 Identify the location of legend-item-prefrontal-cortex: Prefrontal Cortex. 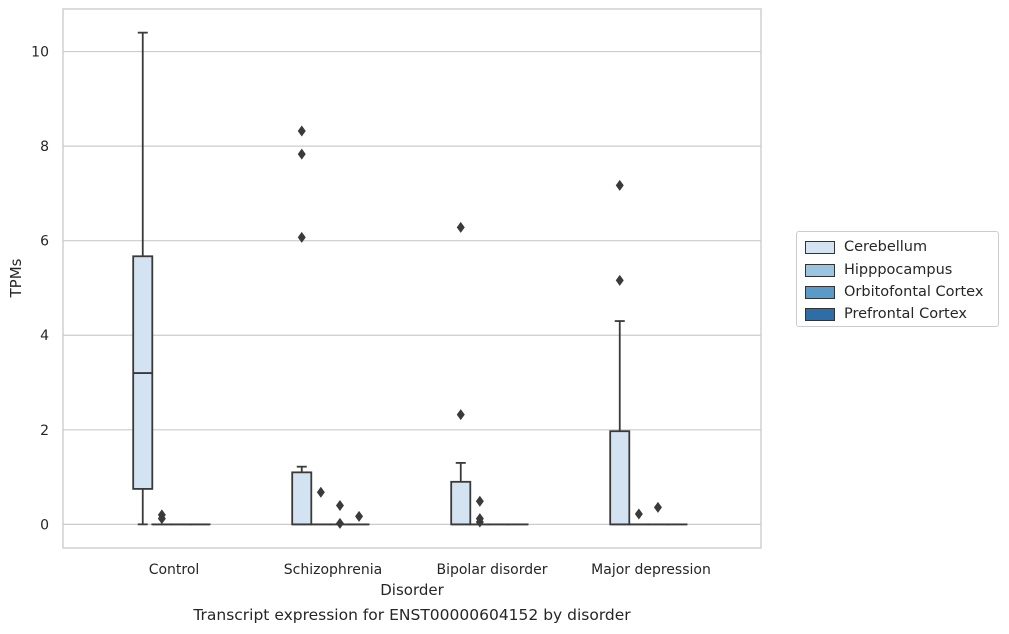
(886, 314).